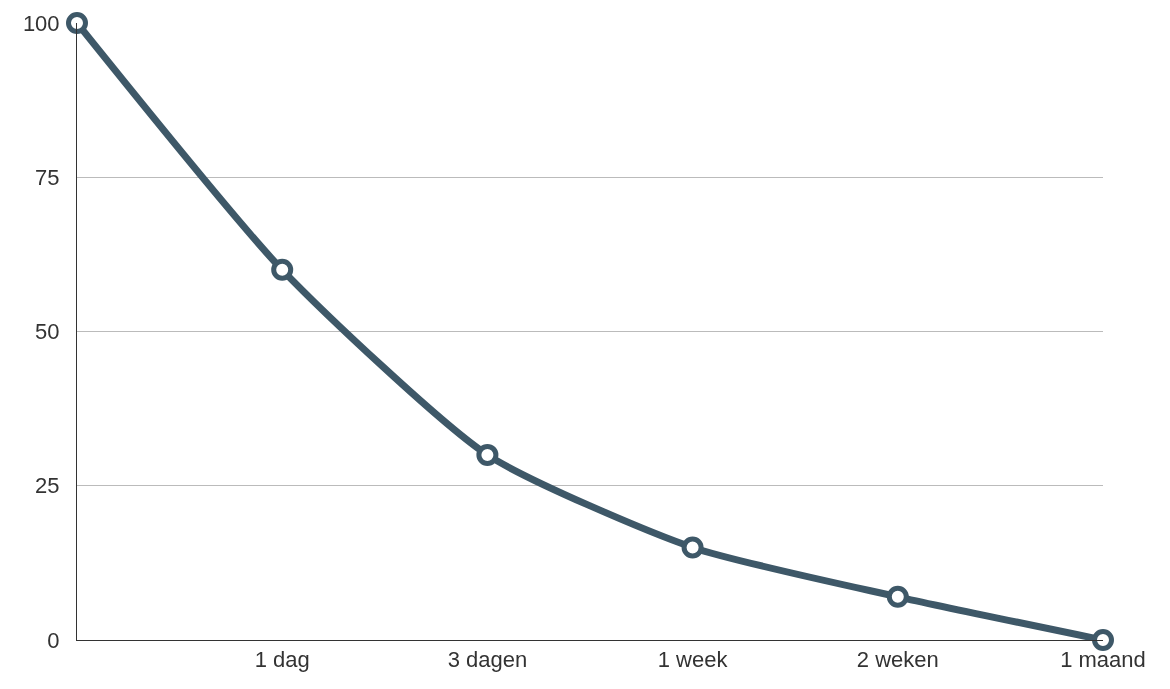 The width and height of the screenshot is (1170, 689). What do you see at coordinates (282, 660) in the screenshot?
I see `x-tick-label: 1 dag` at bounding box center [282, 660].